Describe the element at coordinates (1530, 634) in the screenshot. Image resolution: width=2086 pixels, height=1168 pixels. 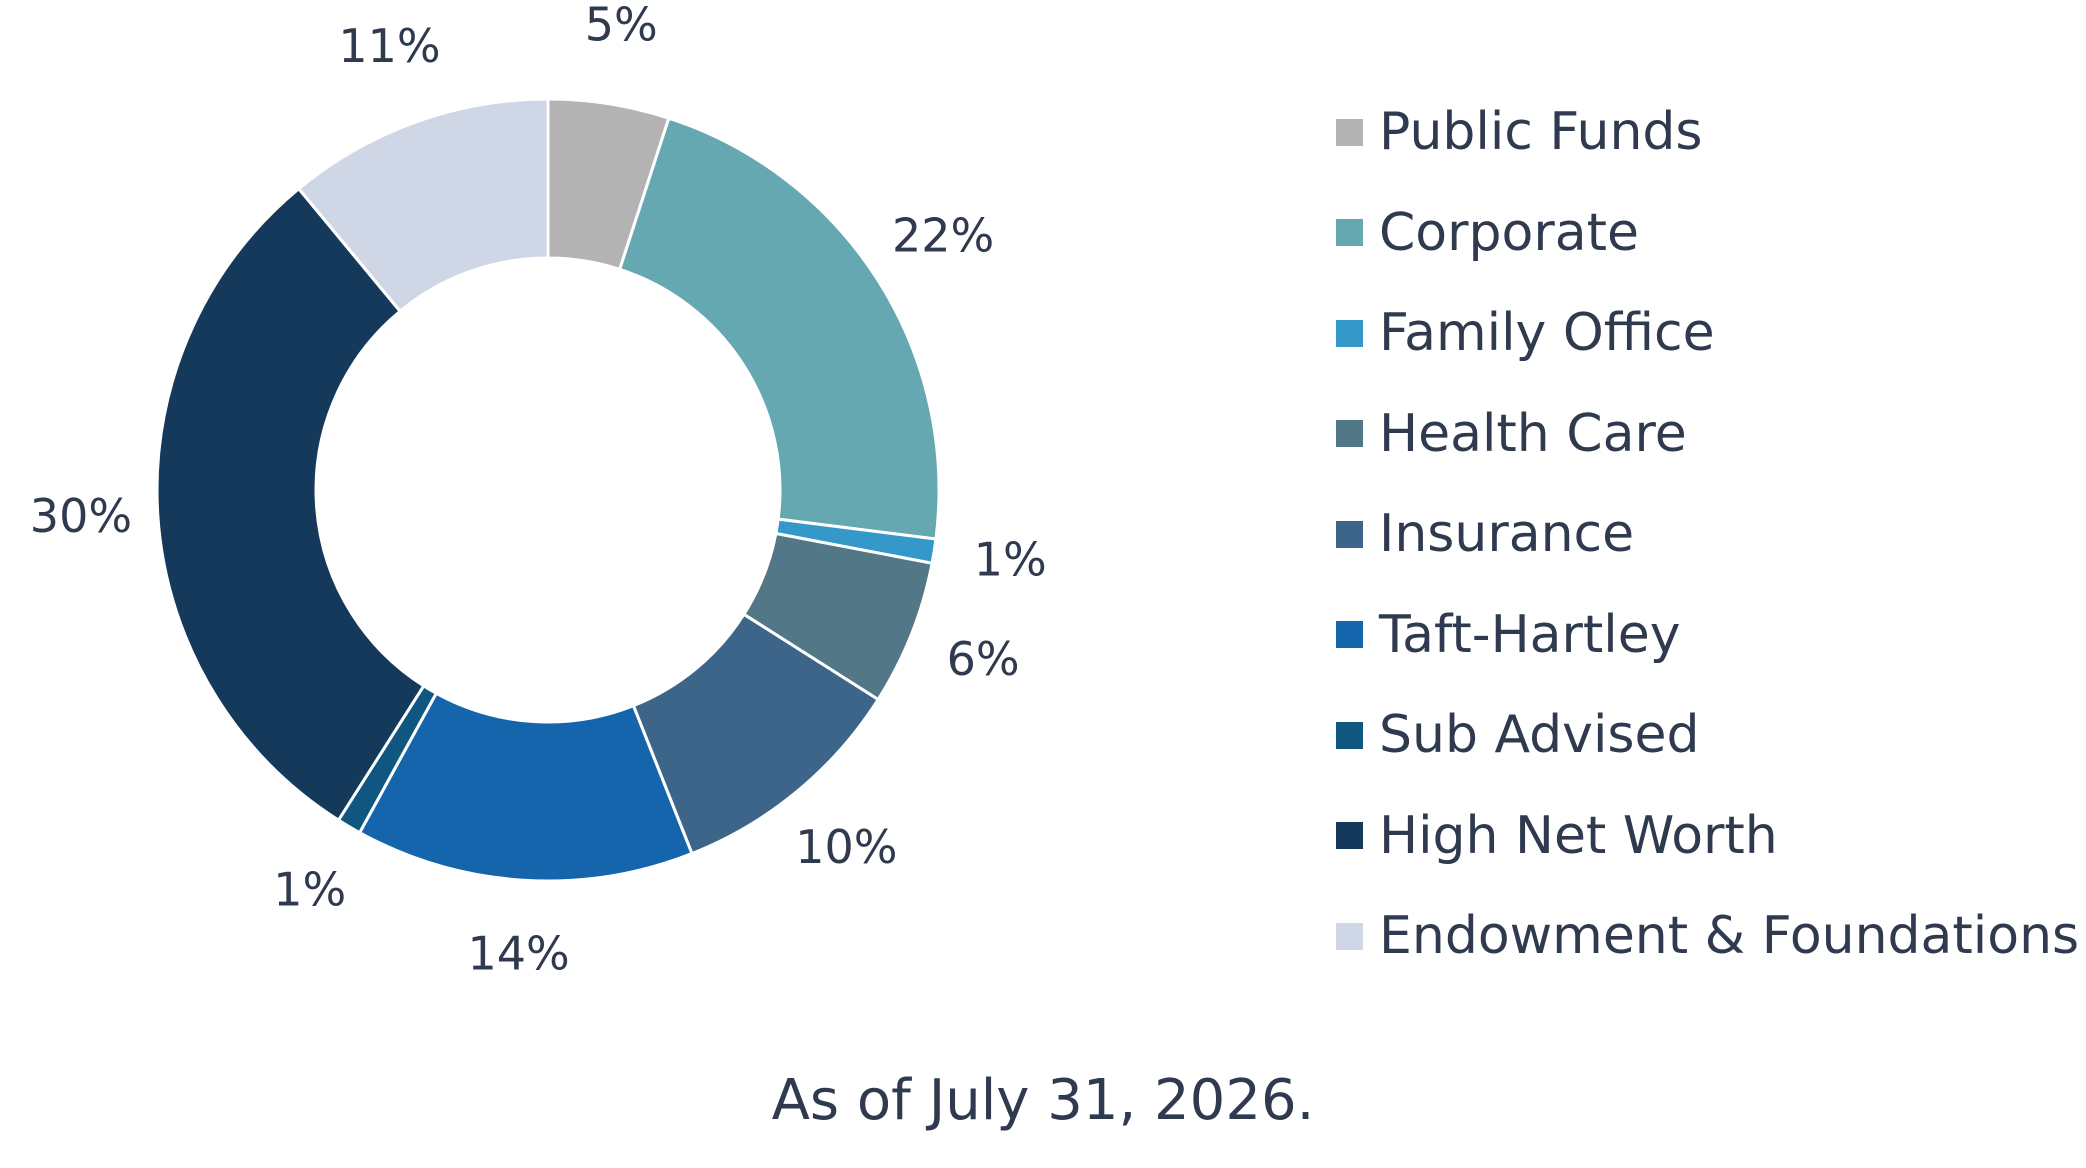
I see `legend-label: Taft-Hartley` at that location.